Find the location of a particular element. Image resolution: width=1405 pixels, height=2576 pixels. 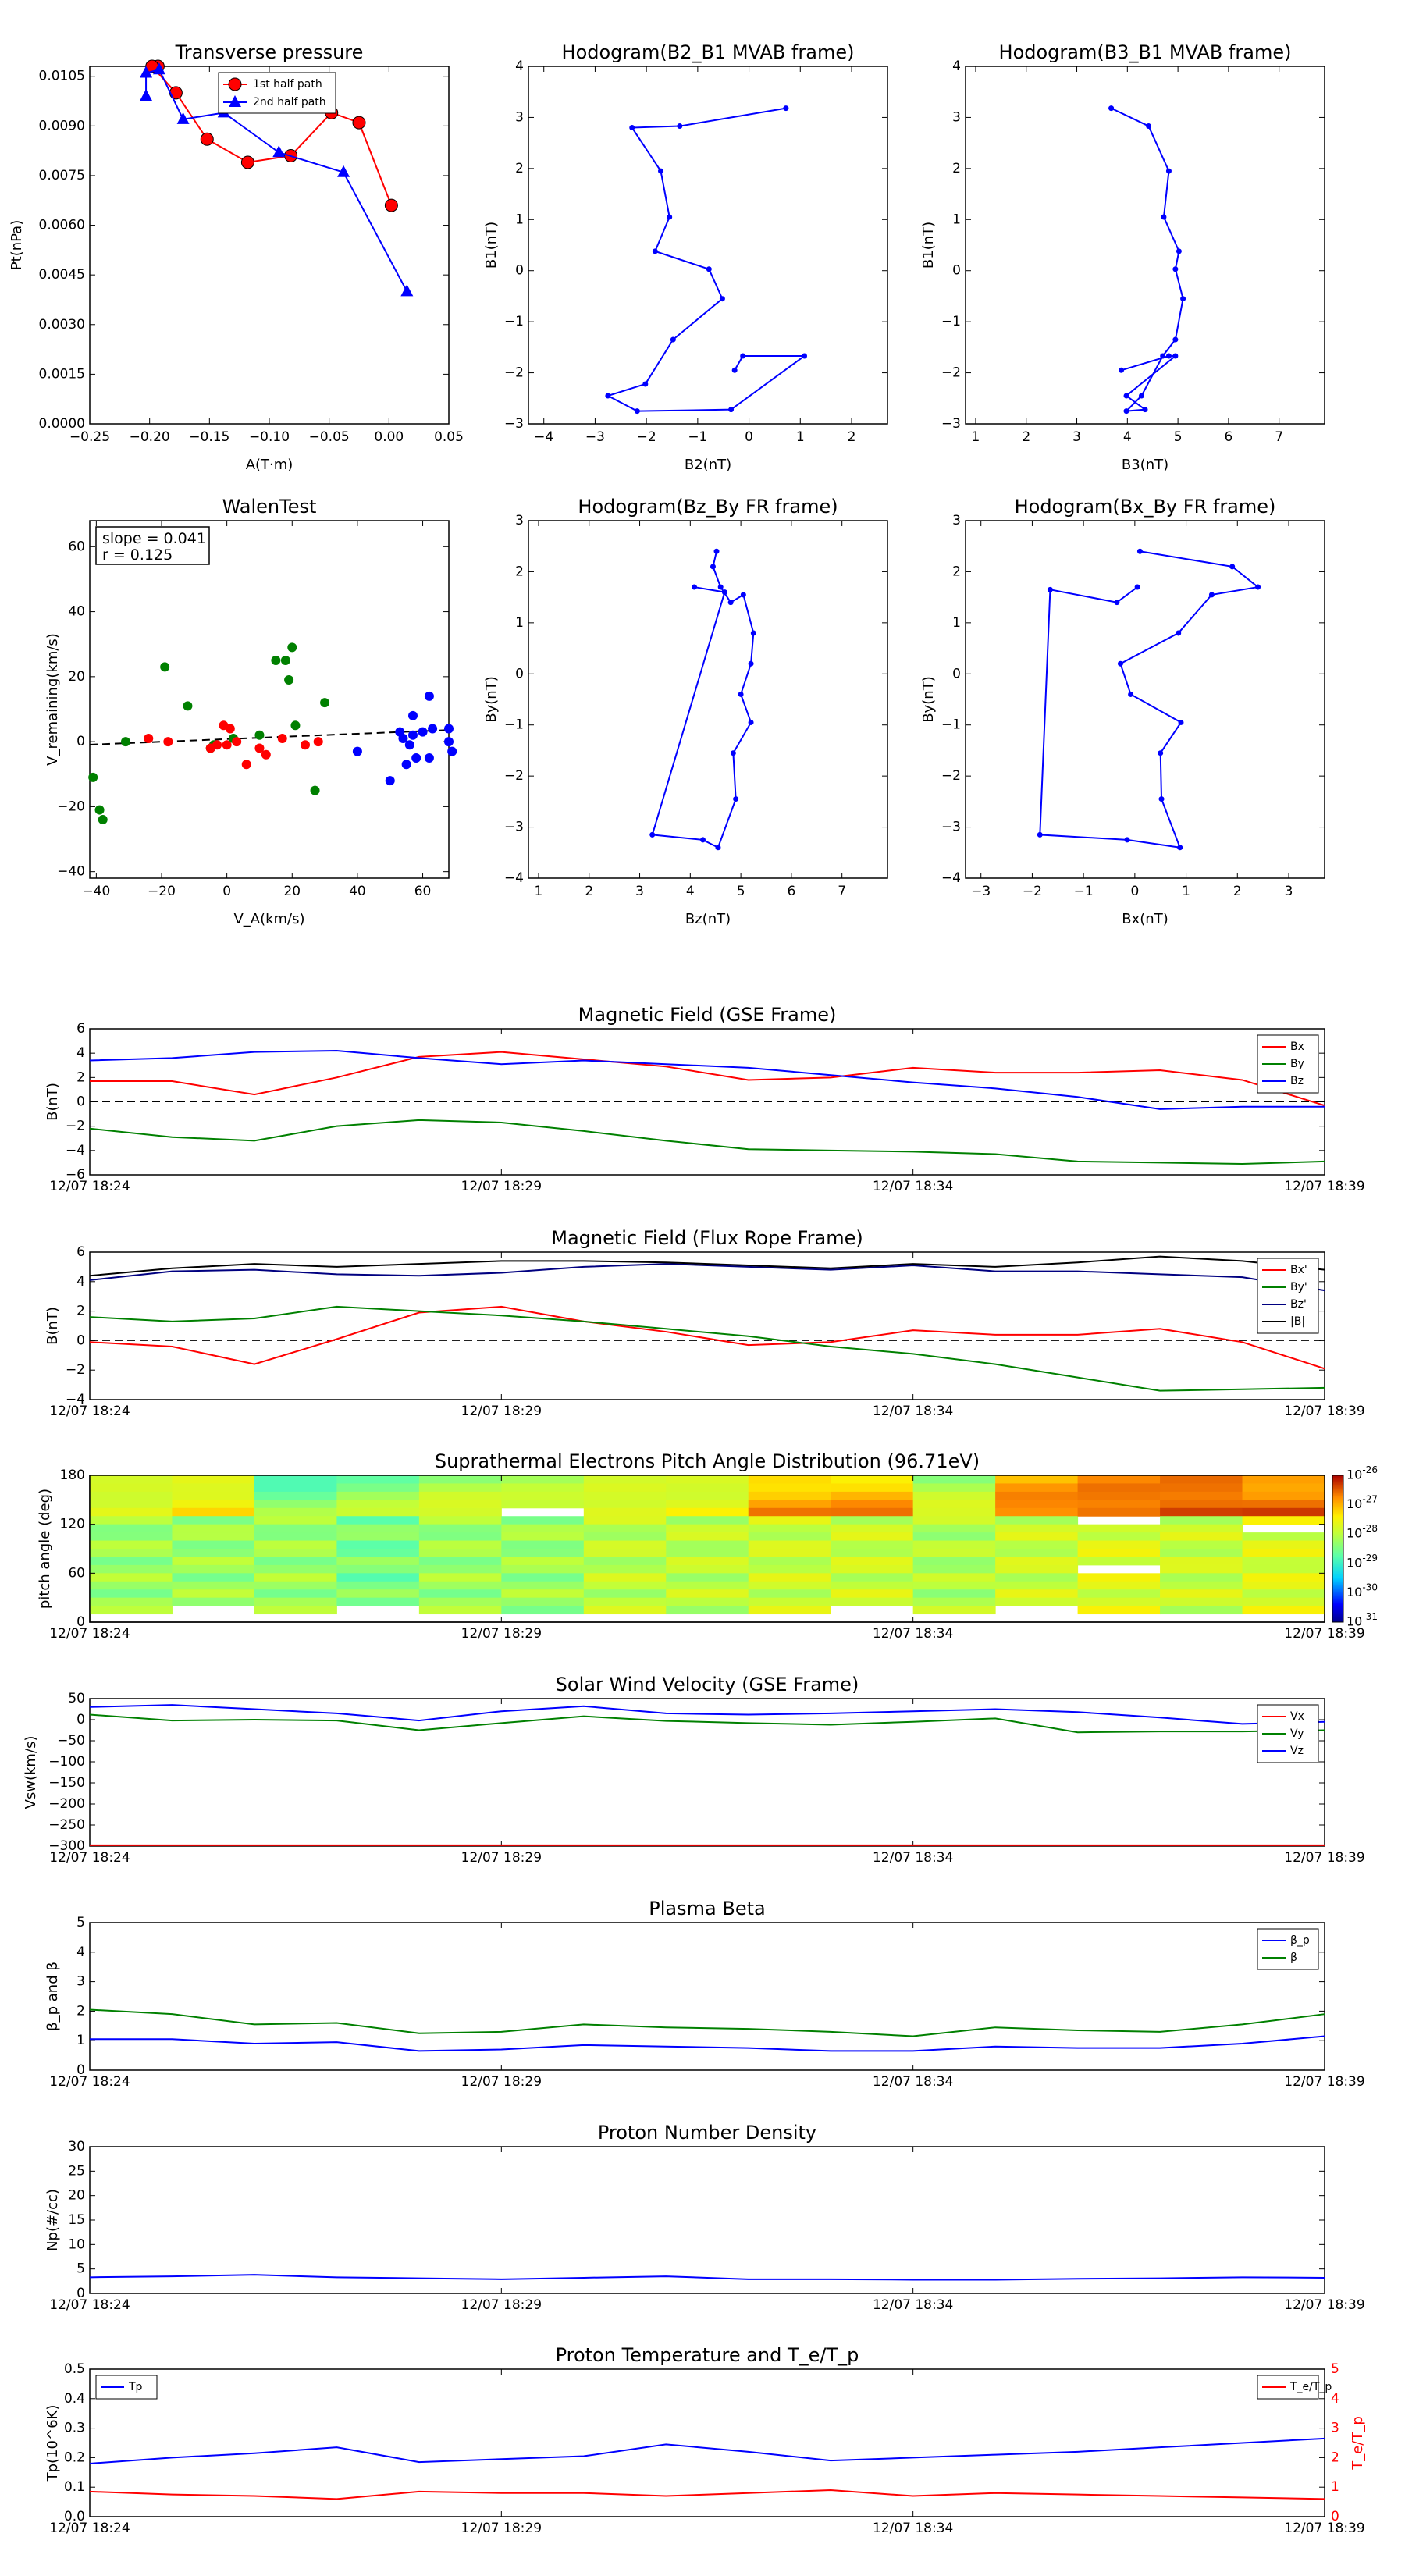

x-tick-label: −3 is located at coordinates (981, 891).